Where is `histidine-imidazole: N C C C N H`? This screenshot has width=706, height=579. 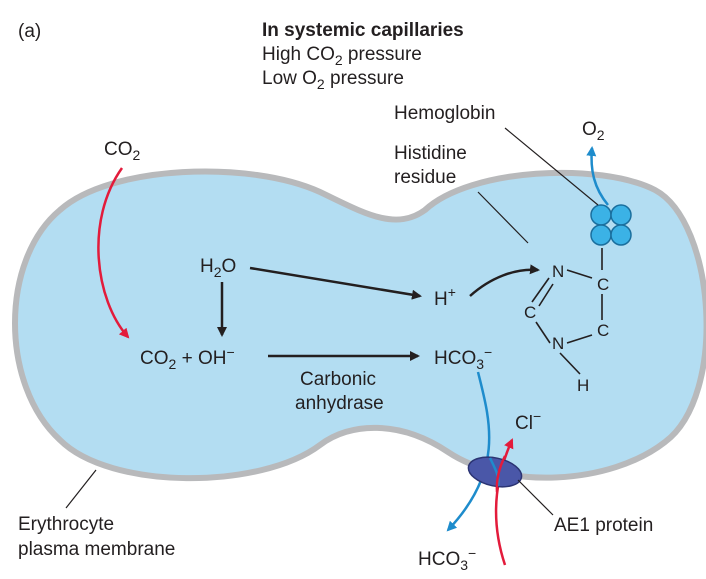
histidine-imidazole: N C C C N H is located at coordinates (566, 321).